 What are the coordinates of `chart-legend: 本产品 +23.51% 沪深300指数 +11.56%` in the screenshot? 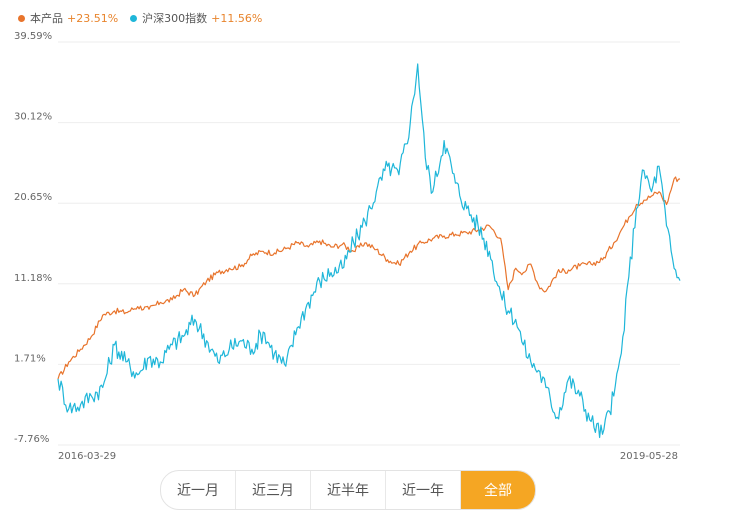 It's located at (146, 18).